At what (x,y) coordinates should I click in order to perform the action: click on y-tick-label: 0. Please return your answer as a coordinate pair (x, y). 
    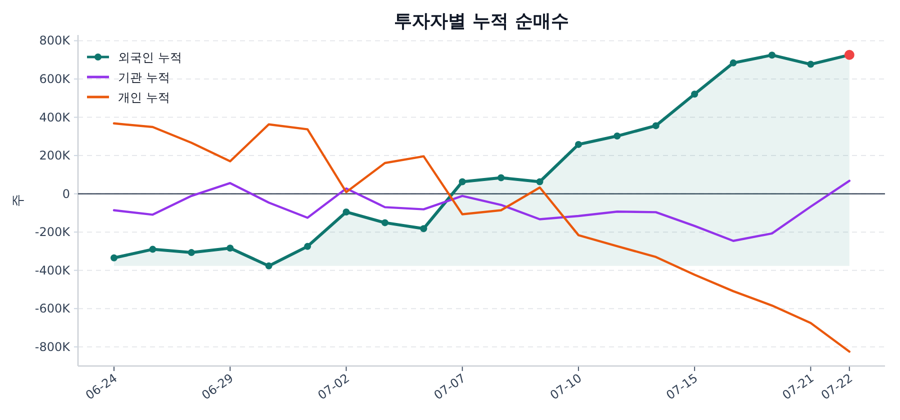
    Looking at the image, I should click on (66, 193).